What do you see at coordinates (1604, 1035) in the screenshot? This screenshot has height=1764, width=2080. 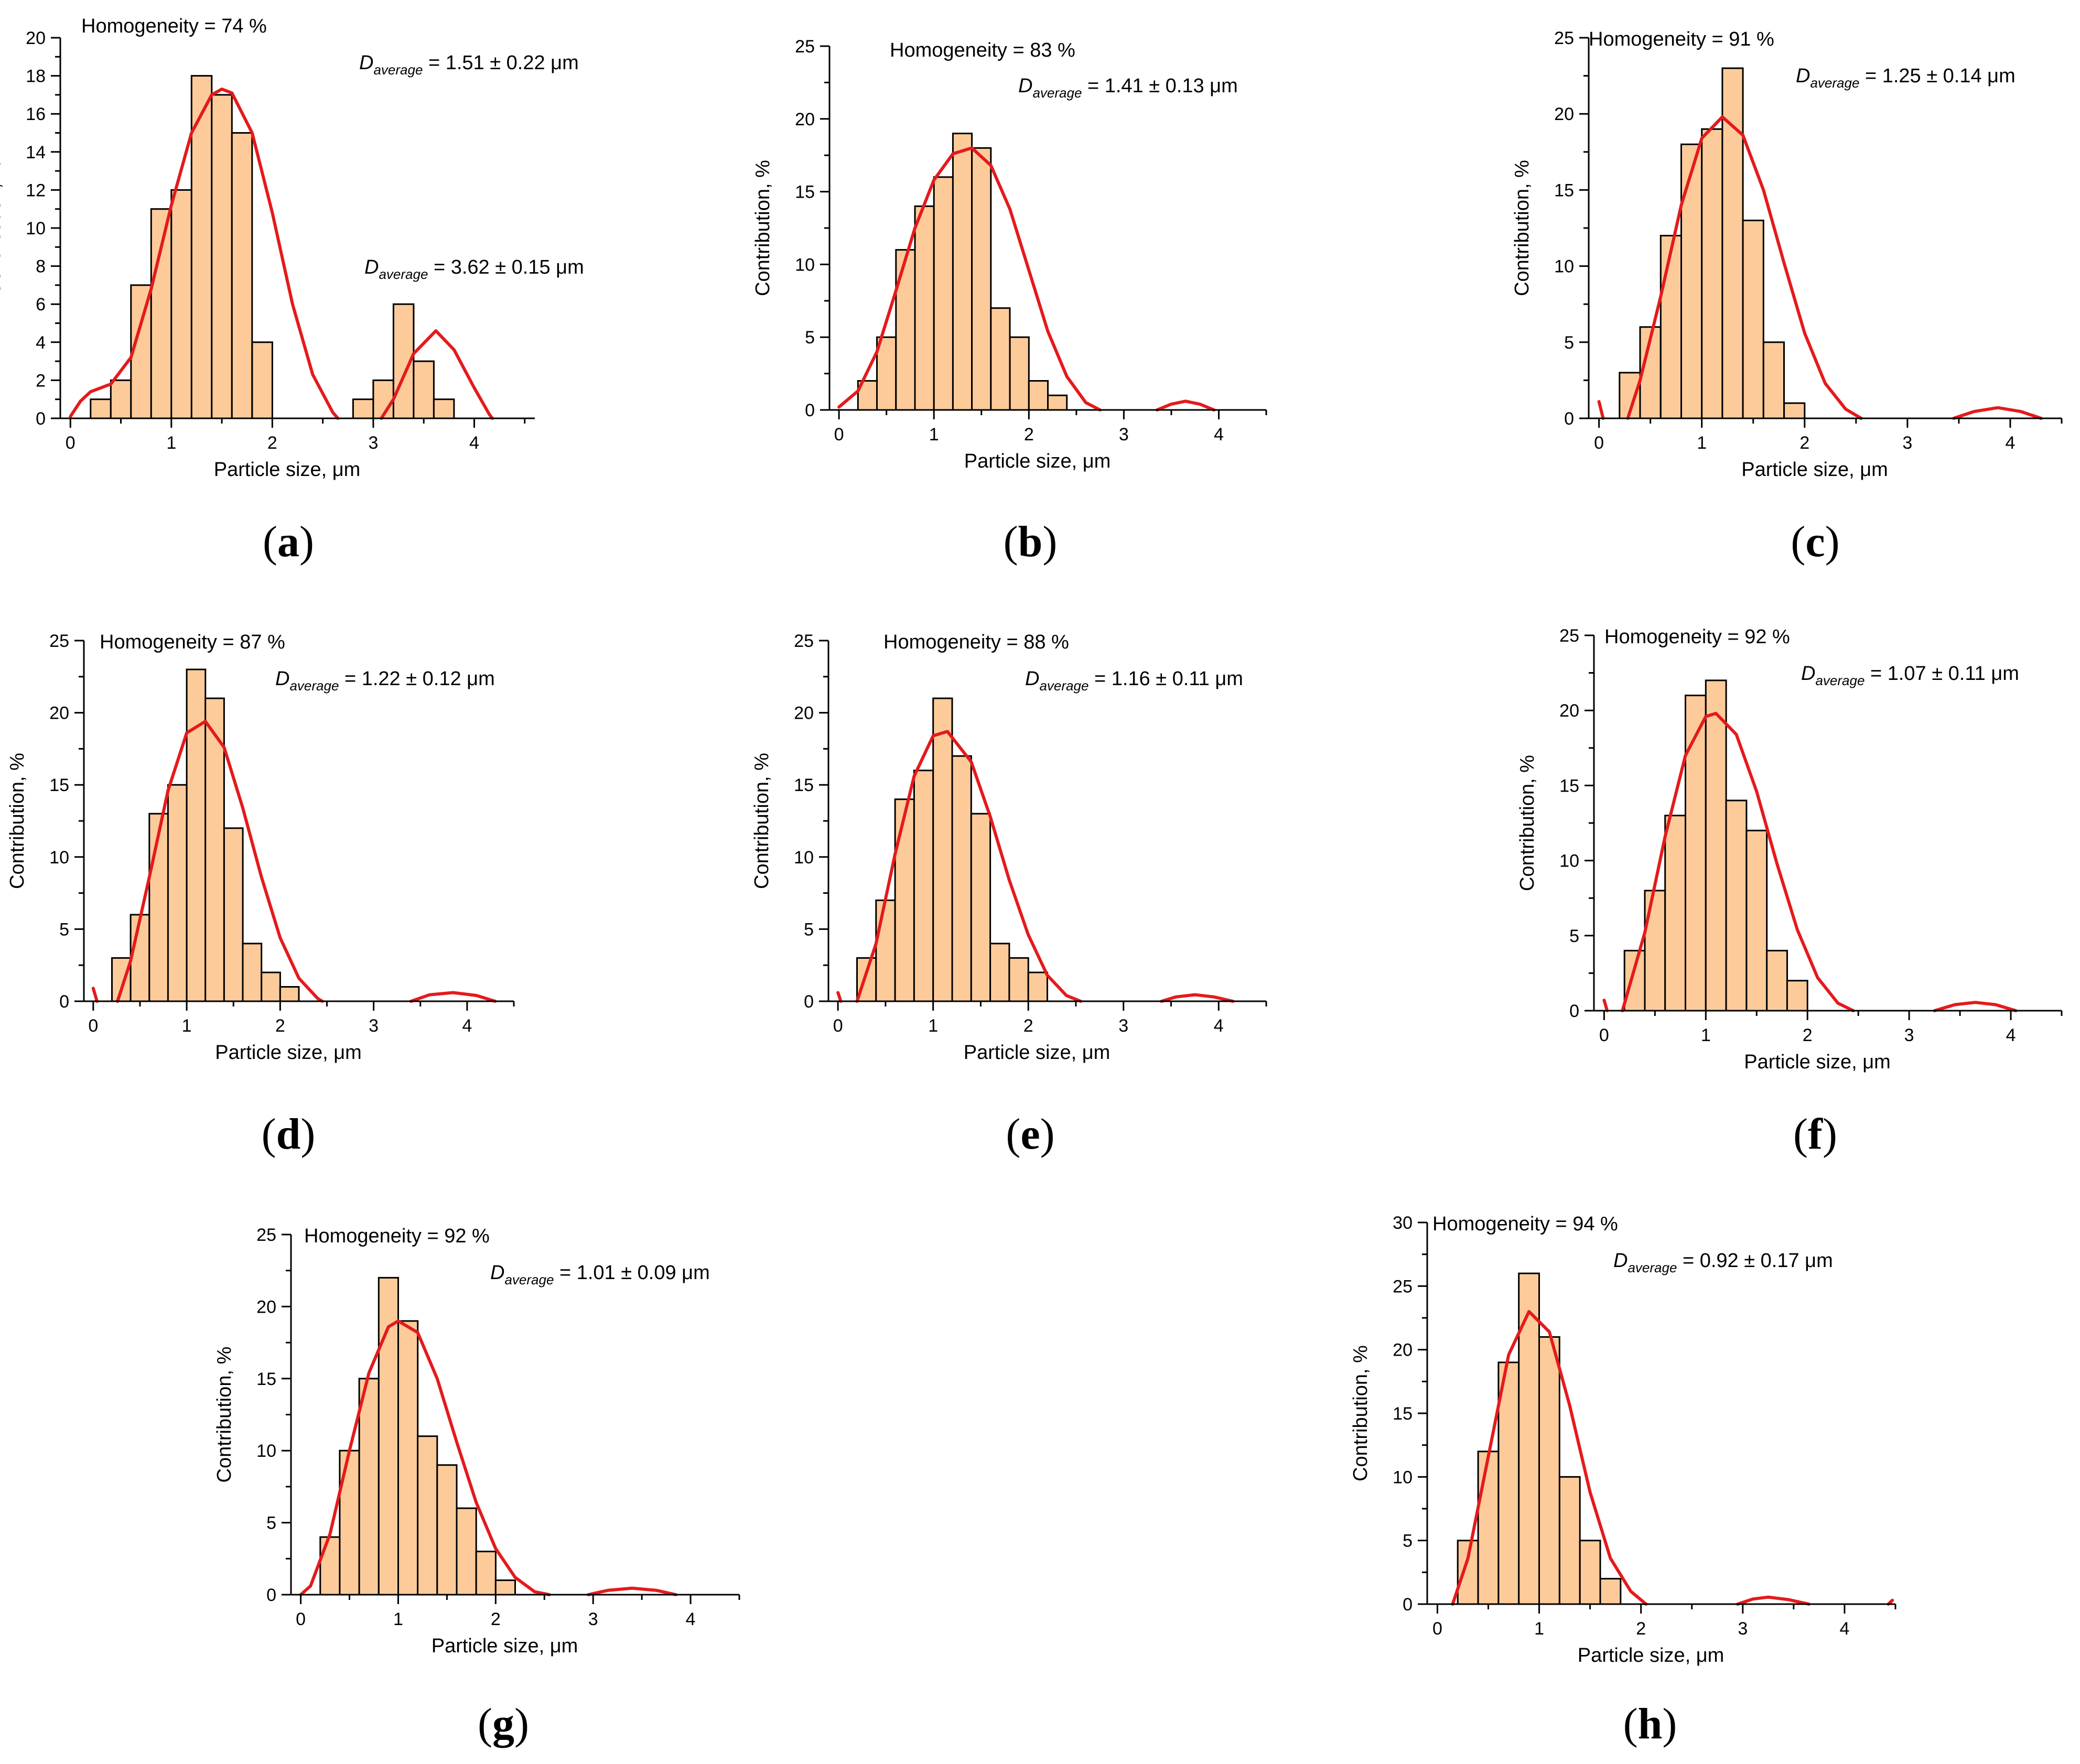 I see `x-tick-label-f: 0` at bounding box center [1604, 1035].